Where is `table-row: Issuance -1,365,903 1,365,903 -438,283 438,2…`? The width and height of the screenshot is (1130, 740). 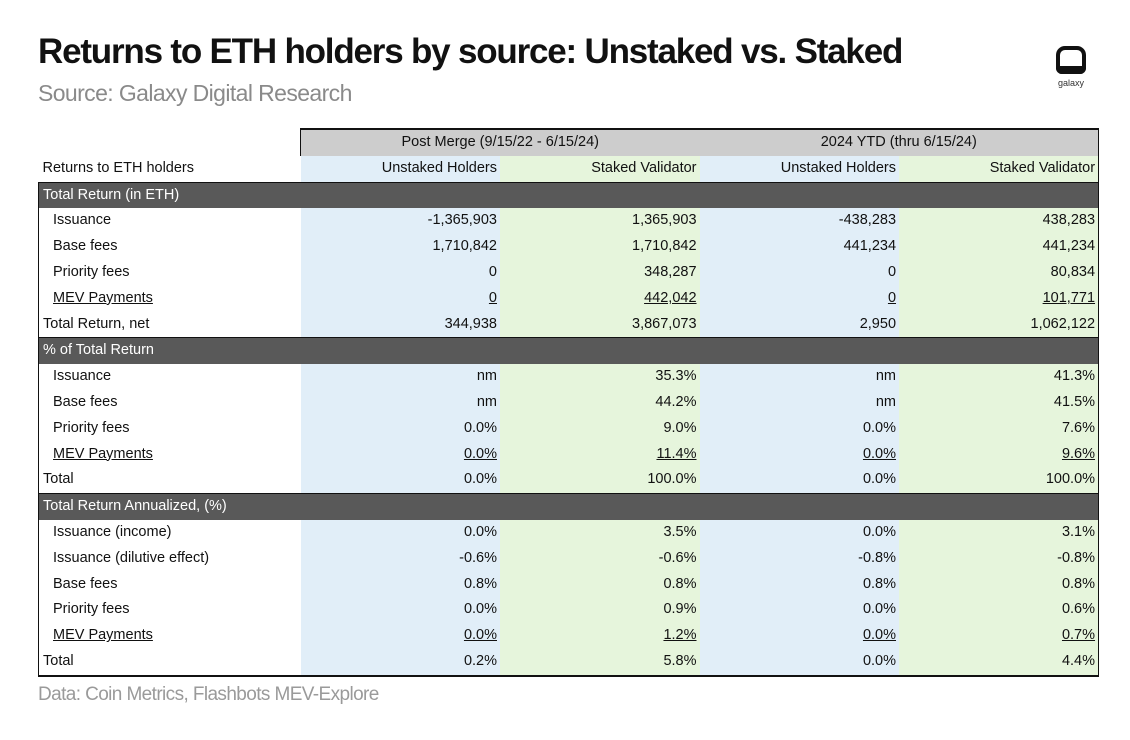 table-row: Issuance -1,365,903 1,365,903 -438,283 438,2… is located at coordinates (569, 221).